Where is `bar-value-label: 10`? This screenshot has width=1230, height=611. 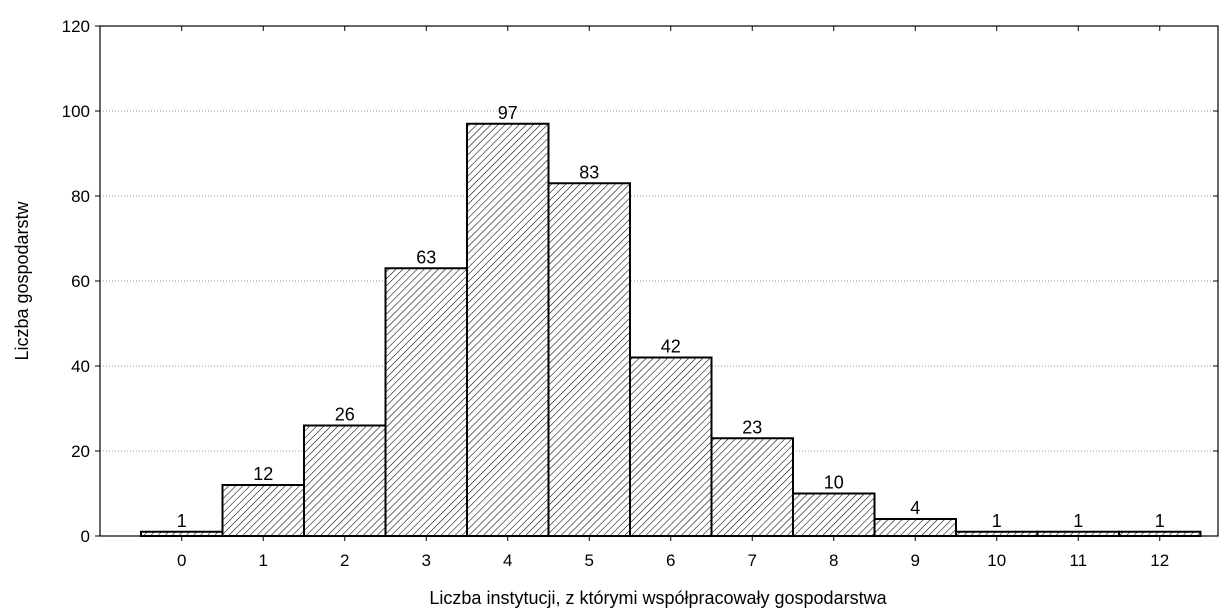
bar-value-label: 10 is located at coordinates (834, 483).